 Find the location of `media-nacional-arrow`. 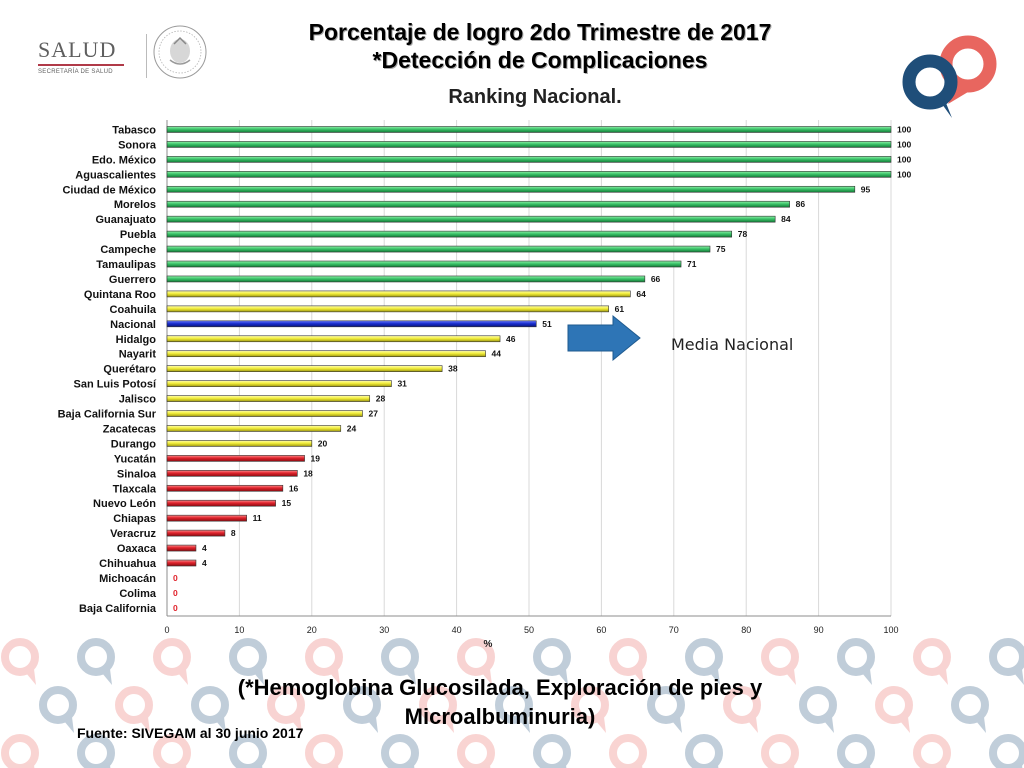

media-nacional-arrow is located at coordinates (604, 338).